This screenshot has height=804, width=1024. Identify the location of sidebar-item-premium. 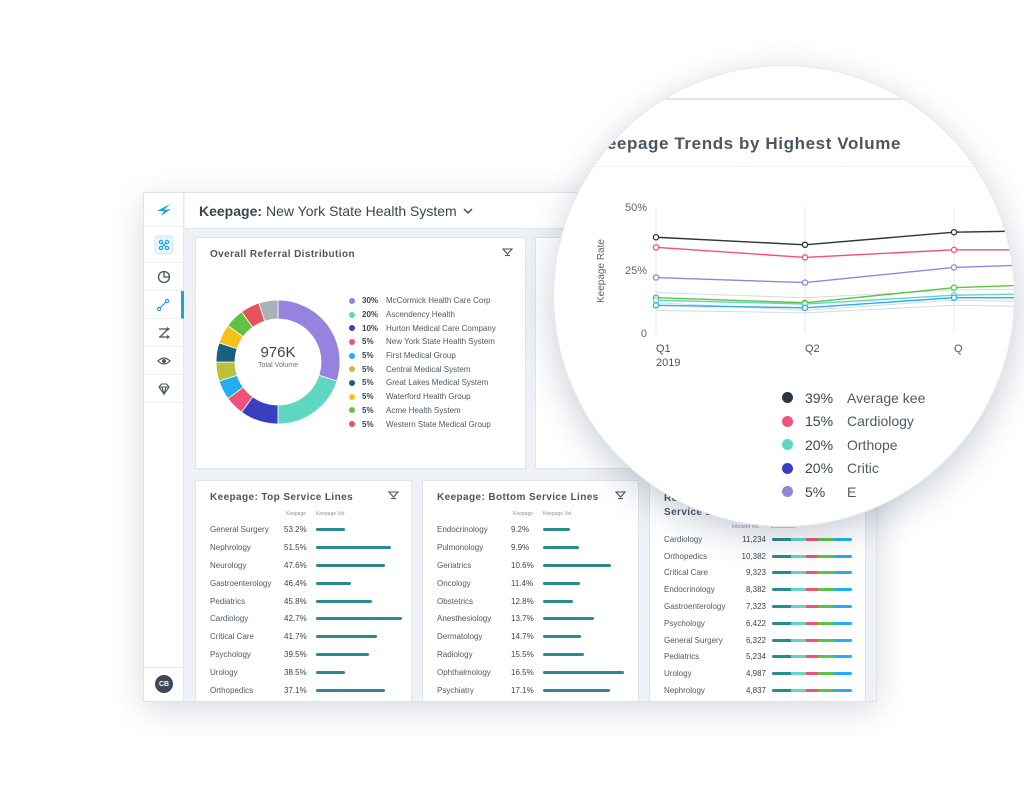
(164, 389).